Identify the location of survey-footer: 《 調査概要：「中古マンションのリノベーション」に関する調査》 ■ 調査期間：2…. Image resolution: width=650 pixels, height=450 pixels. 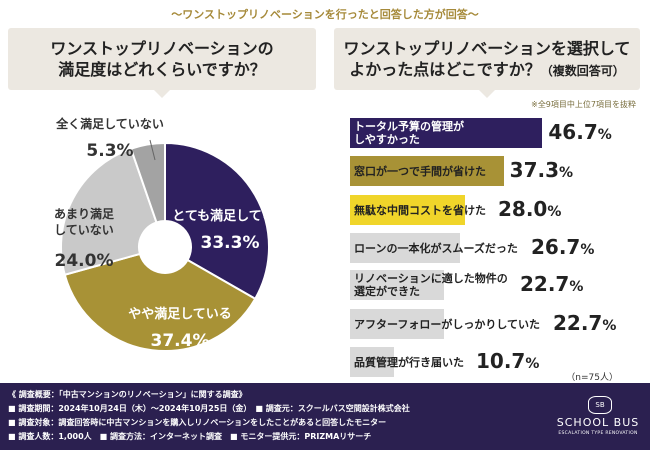
(325, 416).